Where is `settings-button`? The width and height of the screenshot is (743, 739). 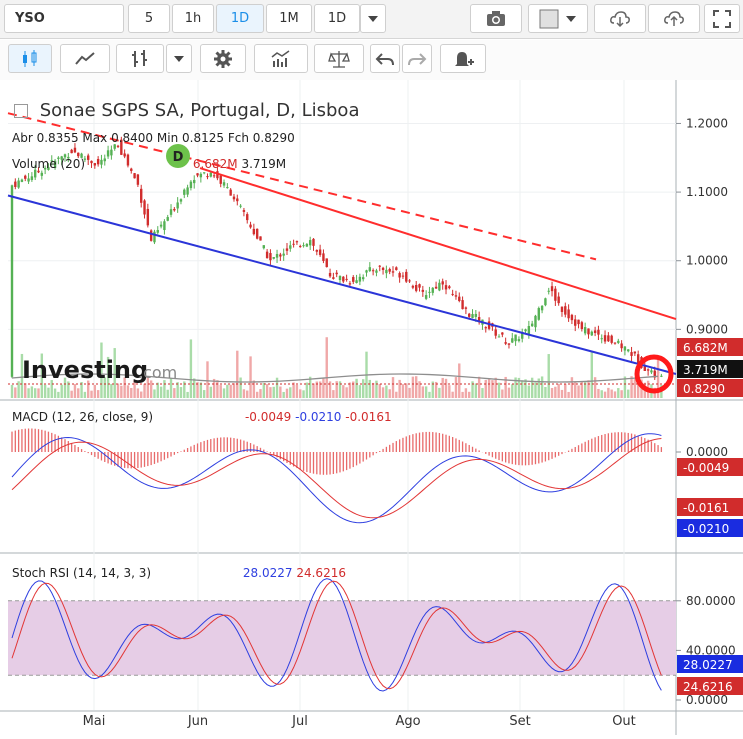
settings-button is located at coordinates (223, 58).